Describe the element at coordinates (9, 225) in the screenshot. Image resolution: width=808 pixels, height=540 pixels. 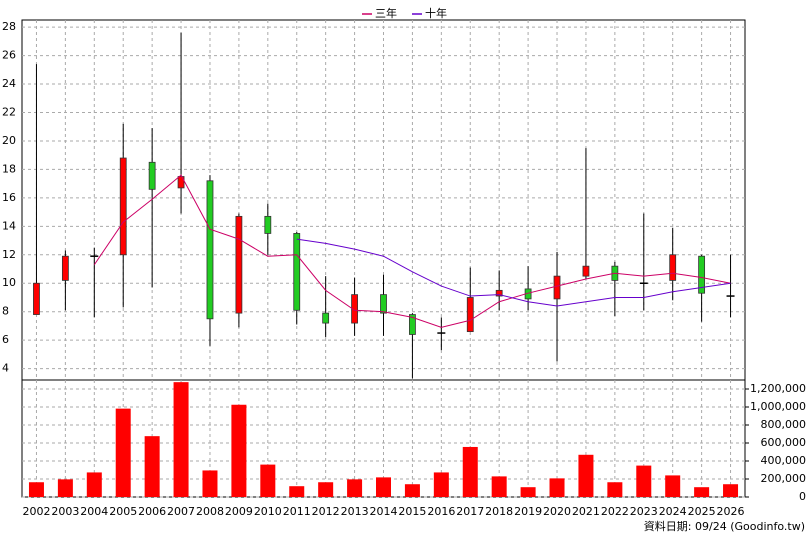
I see `y-tick-label: 14` at that location.